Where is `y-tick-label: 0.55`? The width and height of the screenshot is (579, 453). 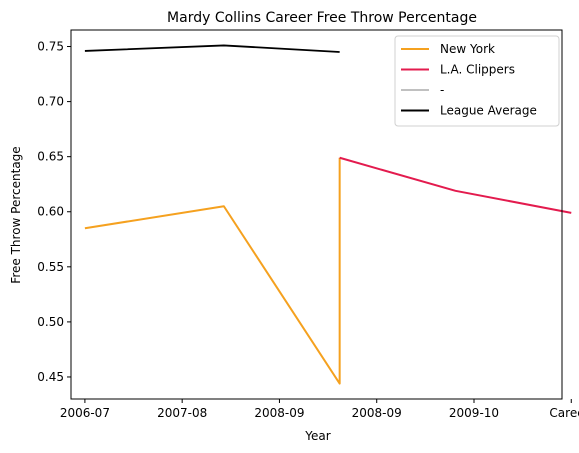
y-tick-label: 0.55 is located at coordinates (50, 267).